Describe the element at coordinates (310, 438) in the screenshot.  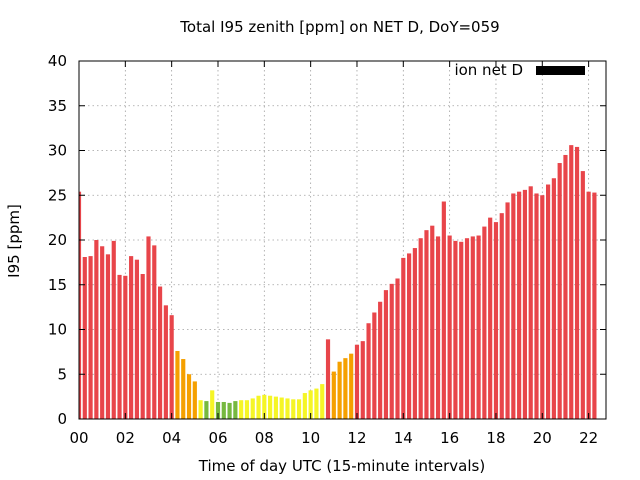
I see `x-tick-label: 10` at that location.